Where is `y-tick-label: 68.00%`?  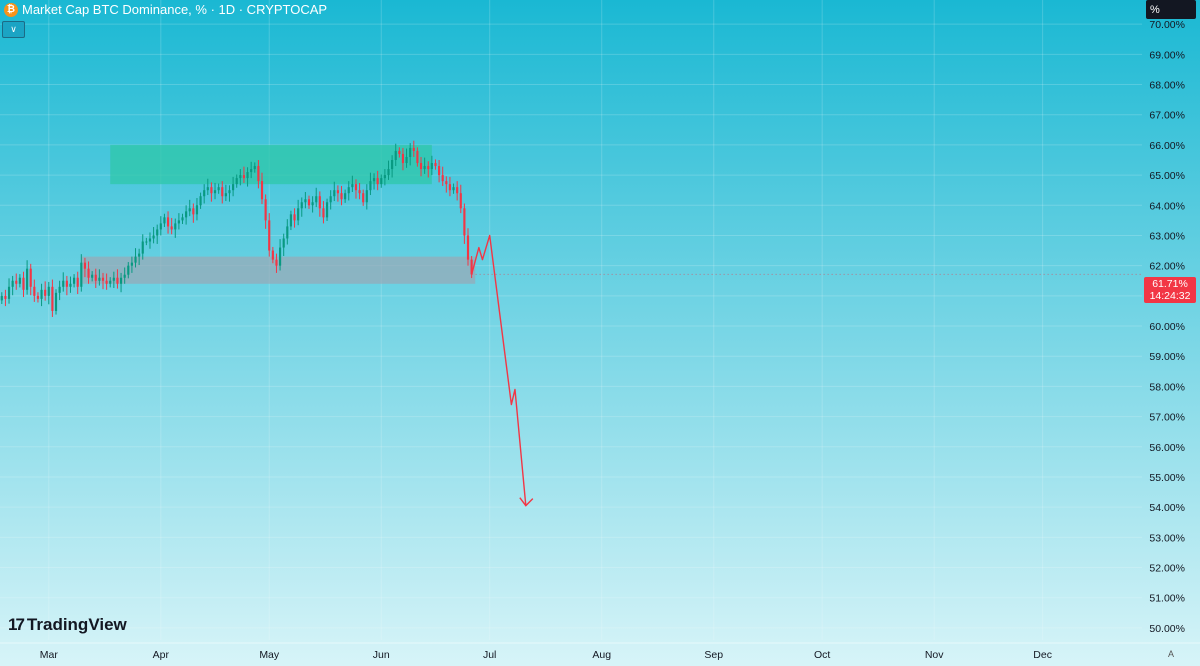
y-tick-label: 68.00% is located at coordinates (1167, 86).